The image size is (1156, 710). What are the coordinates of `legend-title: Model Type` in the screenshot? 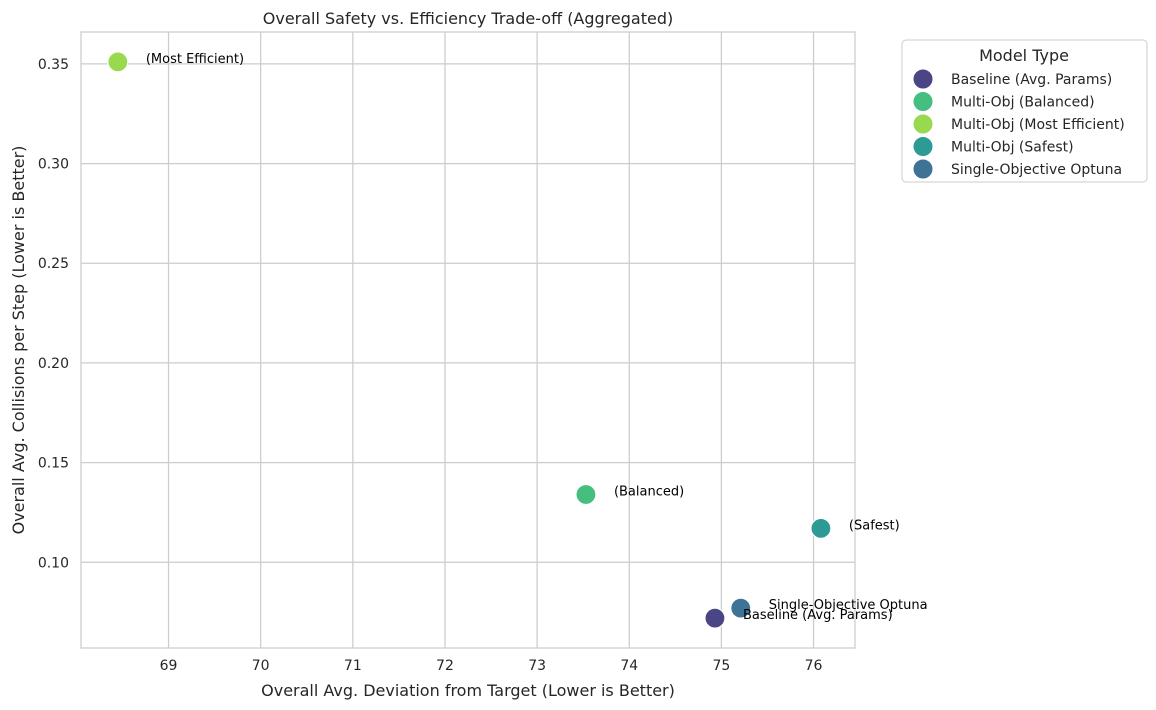 It's located at (1024, 55).